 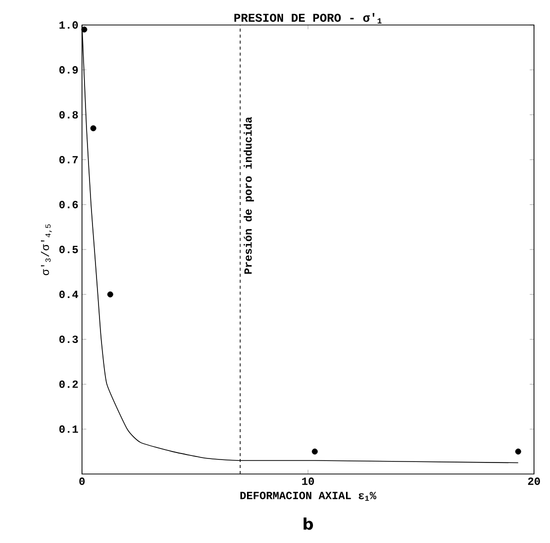 What do you see at coordinates (82, 481) in the screenshot?
I see `x-tick-label: 0` at bounding box center [82, 481].